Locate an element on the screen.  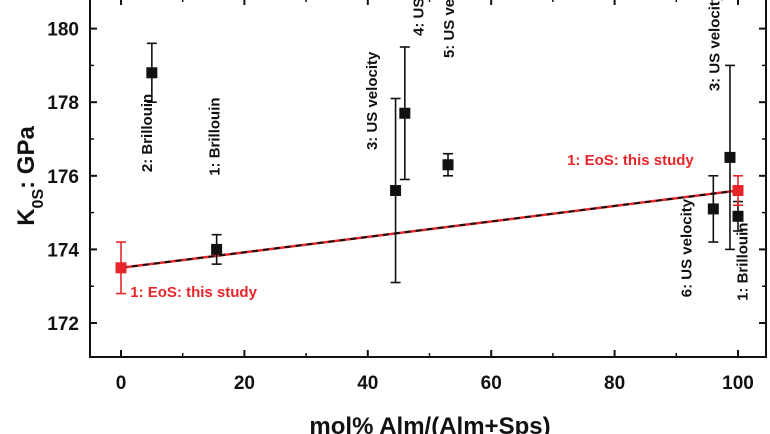
annotation-label: 5: US velocity is located at coordinates (449, 29).